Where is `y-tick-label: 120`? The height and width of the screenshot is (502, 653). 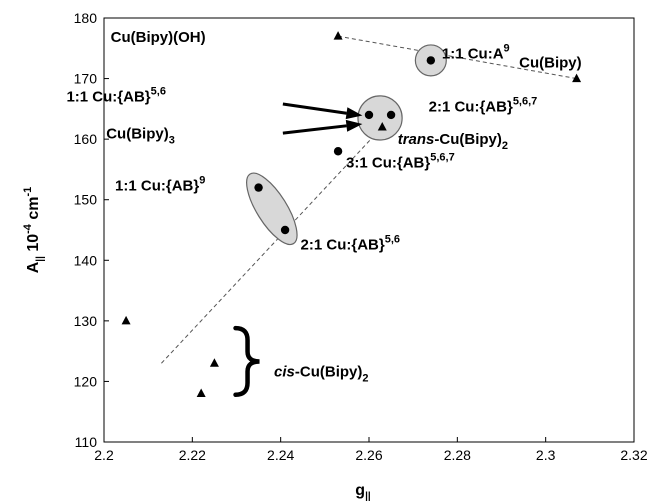
y-tick-label: 120 is located at coordinates (86, 381).